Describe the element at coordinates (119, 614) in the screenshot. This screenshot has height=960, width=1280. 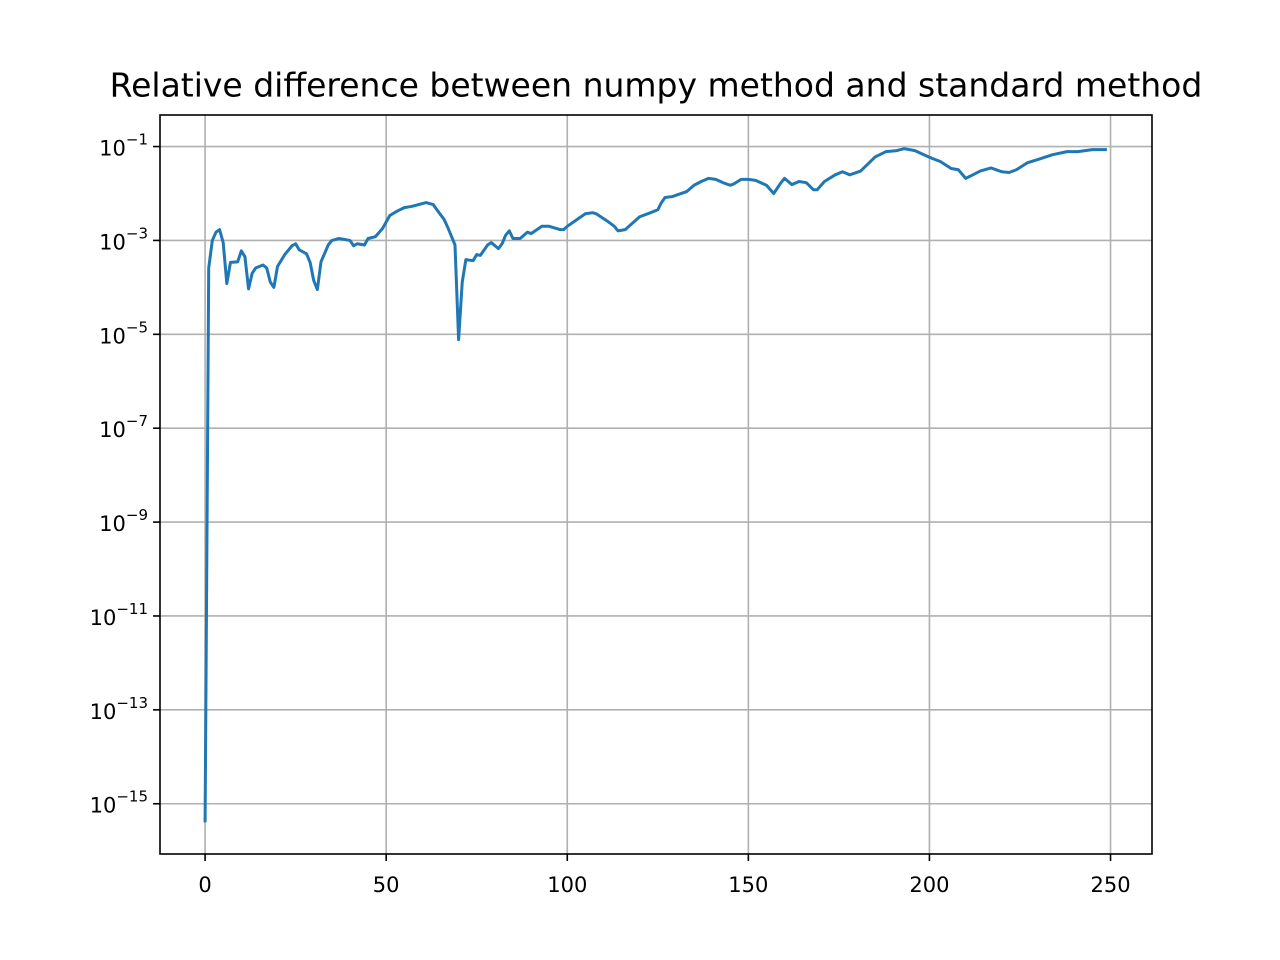
I see `y-tick-label: 10⁻¹¹` at that location.